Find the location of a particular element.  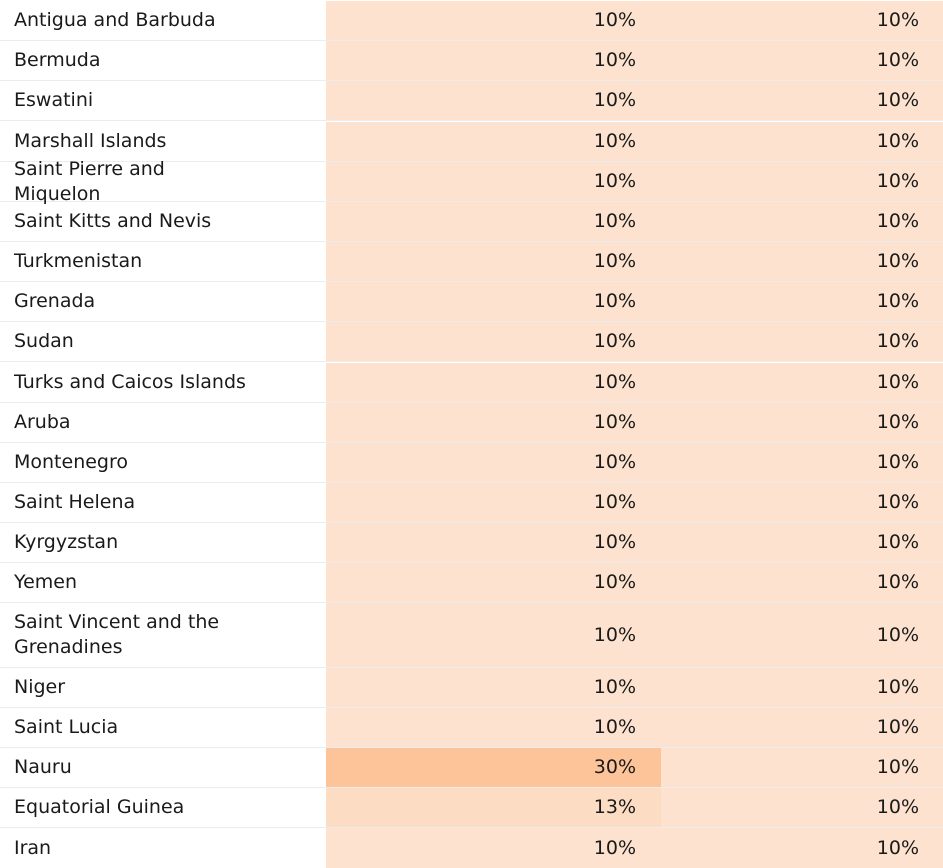

table-row: Eswatini 10% 10% is located at coordinates (471, 101).